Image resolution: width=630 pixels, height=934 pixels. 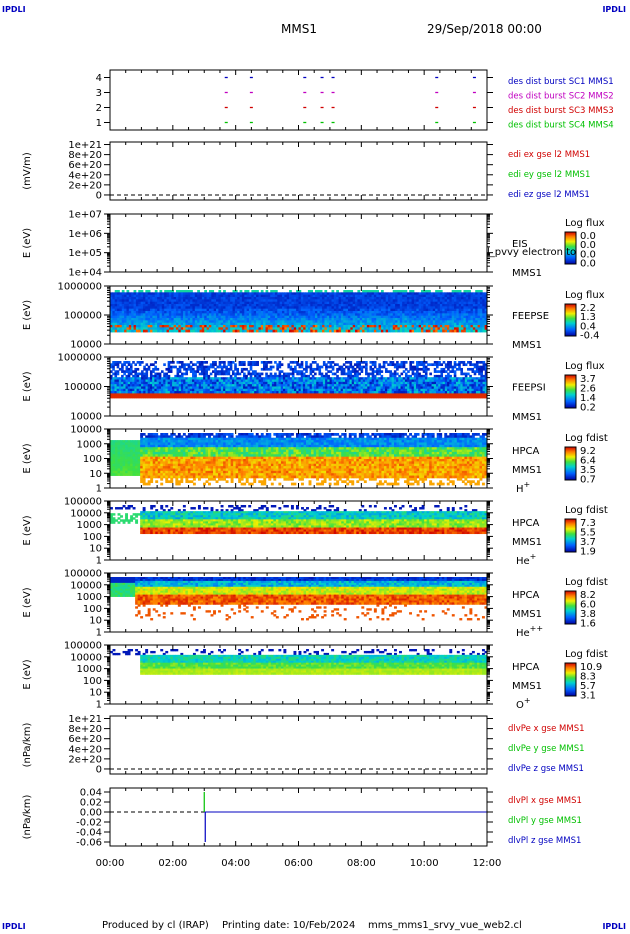 What do you see at coordinates (99, 78) in the screenshot?
I see `burst-ytick-label: 4` at bounding box center [99, 78].